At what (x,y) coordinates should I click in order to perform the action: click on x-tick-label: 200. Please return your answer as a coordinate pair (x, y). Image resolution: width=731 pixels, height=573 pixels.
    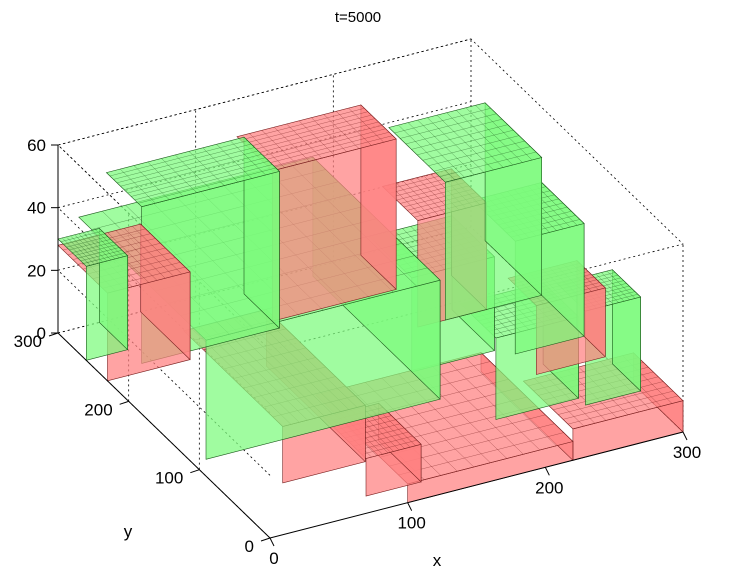
    Looking at the image, I should click on (549, 487).